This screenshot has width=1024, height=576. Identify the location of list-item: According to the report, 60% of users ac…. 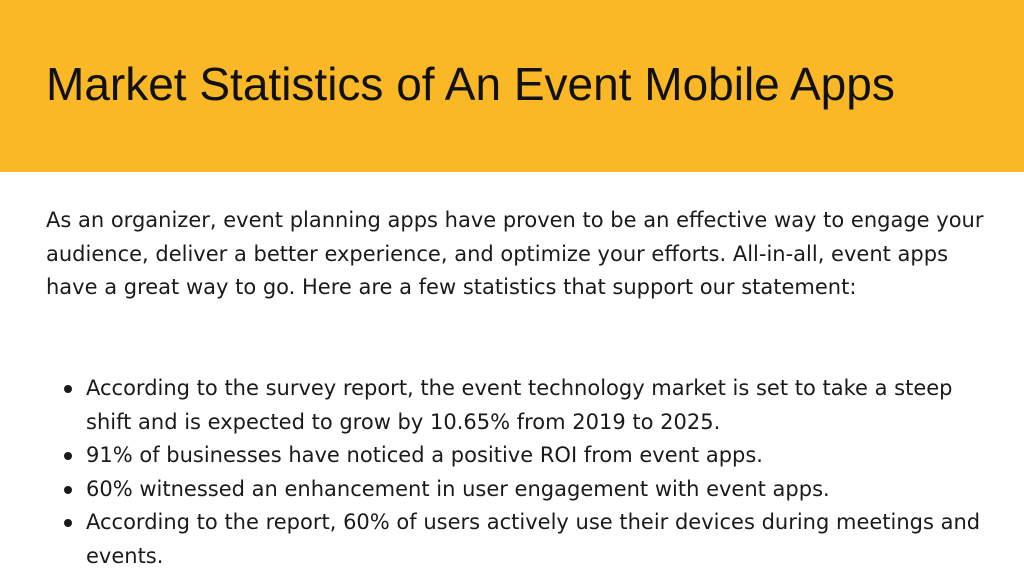
(530, 539).